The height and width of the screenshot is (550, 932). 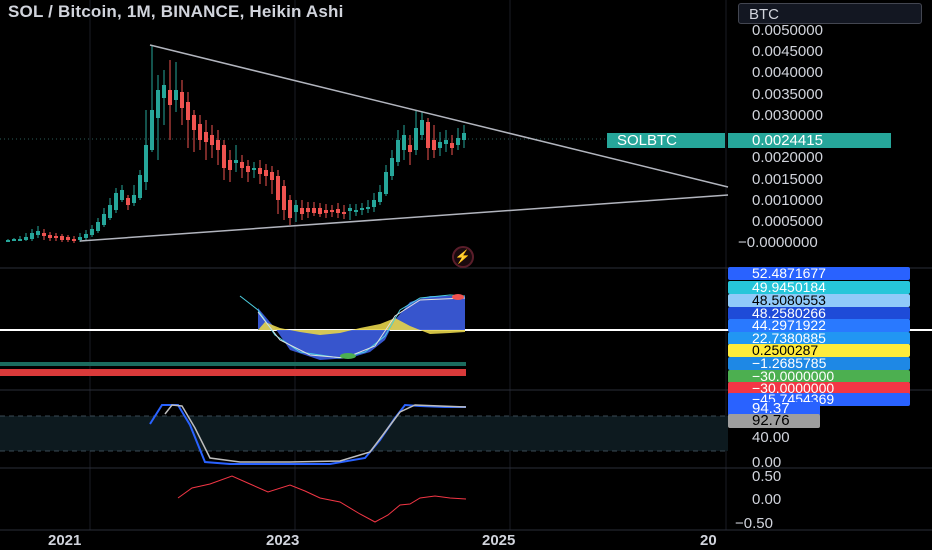 I want to click on indicator-value-tag: 52.4871677, so click(x=819, y=273).